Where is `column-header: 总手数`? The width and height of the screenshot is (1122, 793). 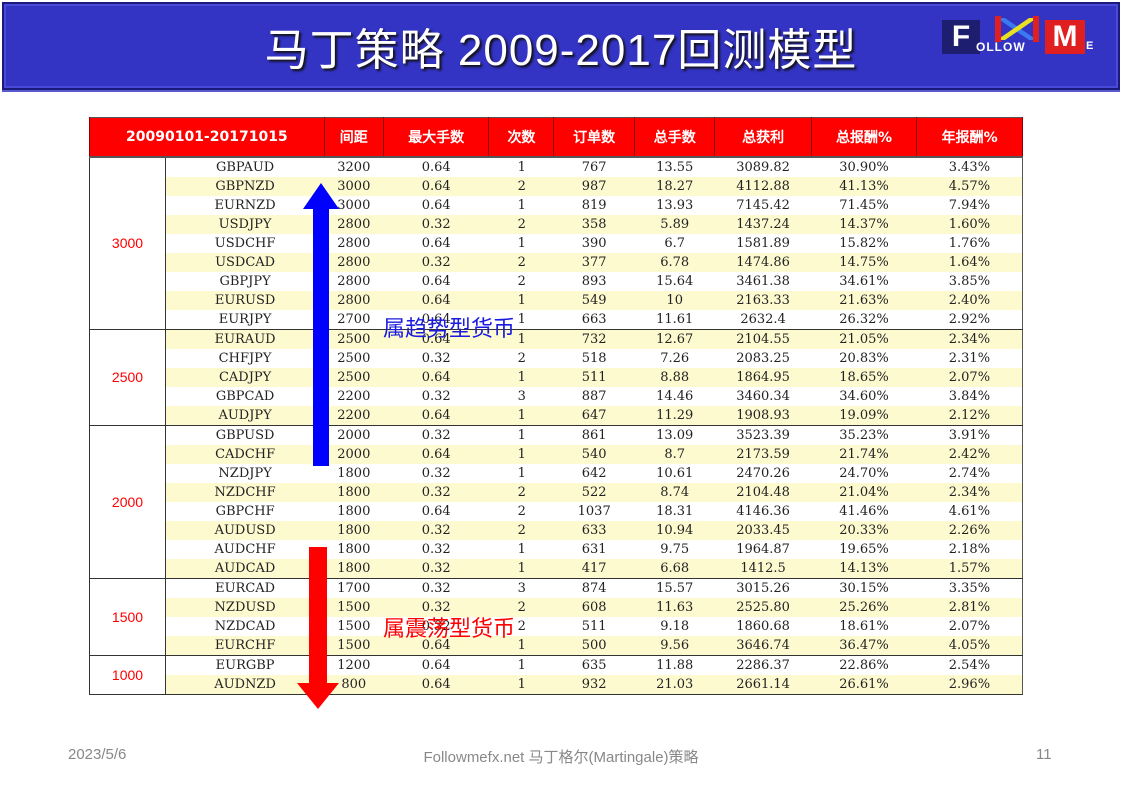 column-header: 总手数 is located at coordinates (674, 137).